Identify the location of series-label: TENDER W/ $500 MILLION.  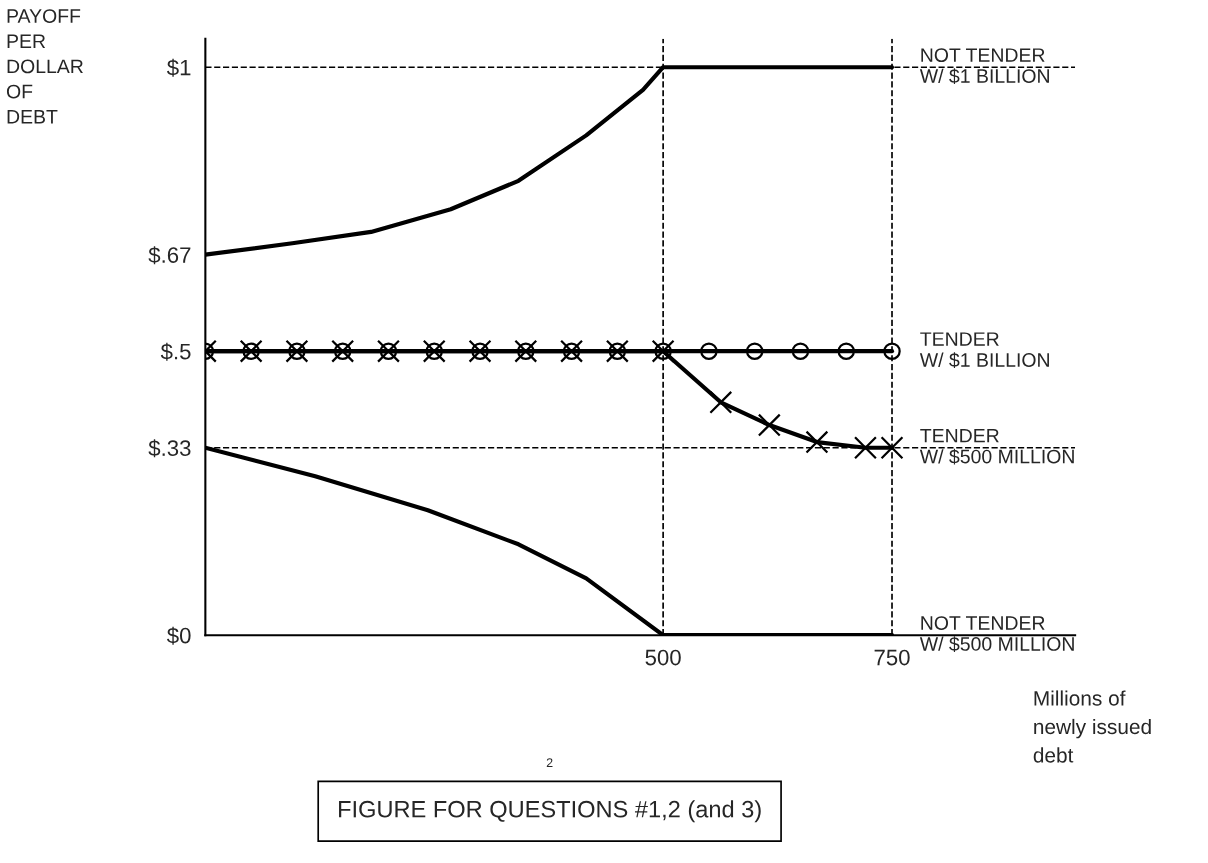
(996, 446).